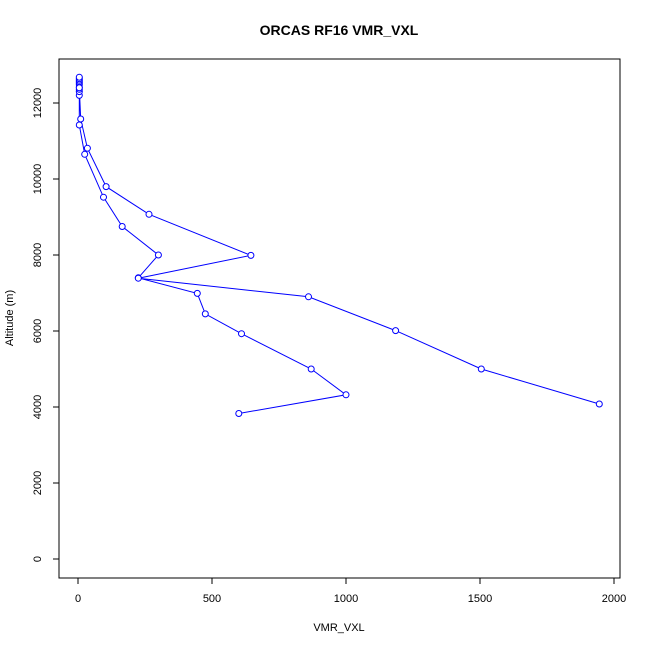 The height and width of the screenshot is (650, 650). What do you see at coordinates (38, 559) in the screenshot?
I see `y-tick-label: 0` at bounding box center [38, 559].